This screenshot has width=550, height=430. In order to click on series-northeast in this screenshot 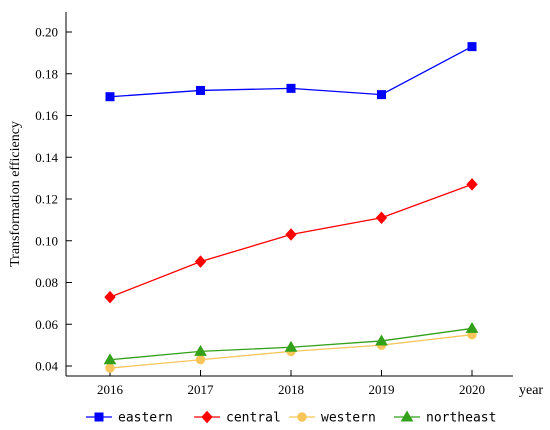, I will do `click(291, 343)`.